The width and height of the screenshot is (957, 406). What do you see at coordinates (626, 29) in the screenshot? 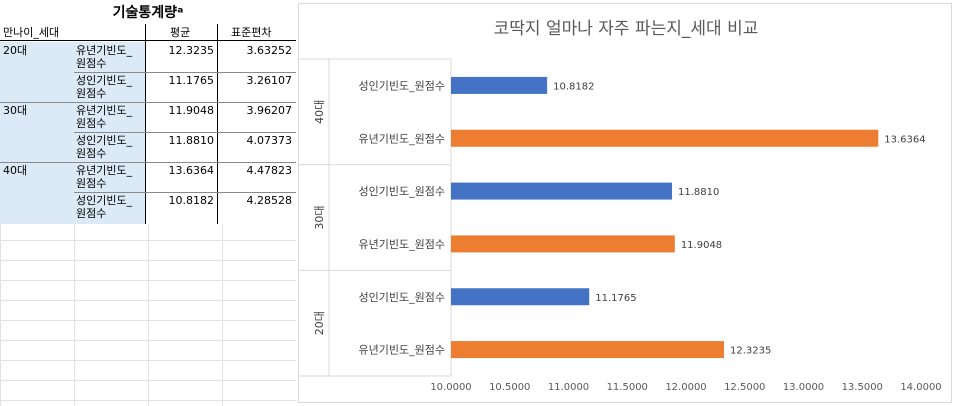
I see `chart-title: 코딱지 얼마나 자주 파는지_세대 비교` at bounding box center [626, 29].